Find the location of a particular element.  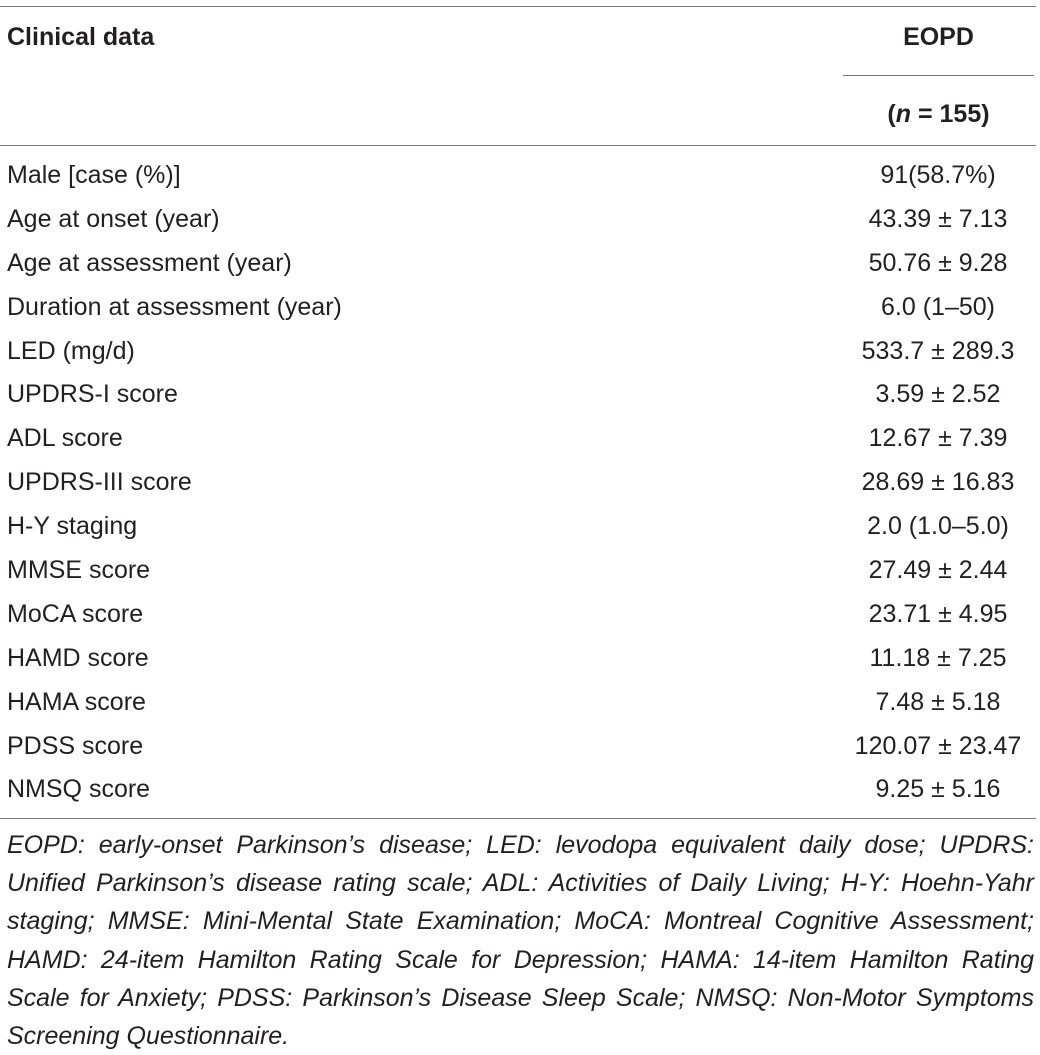

table-row: MoCA score 23.71 ± 4.95 is located at coordinates (520, 615).